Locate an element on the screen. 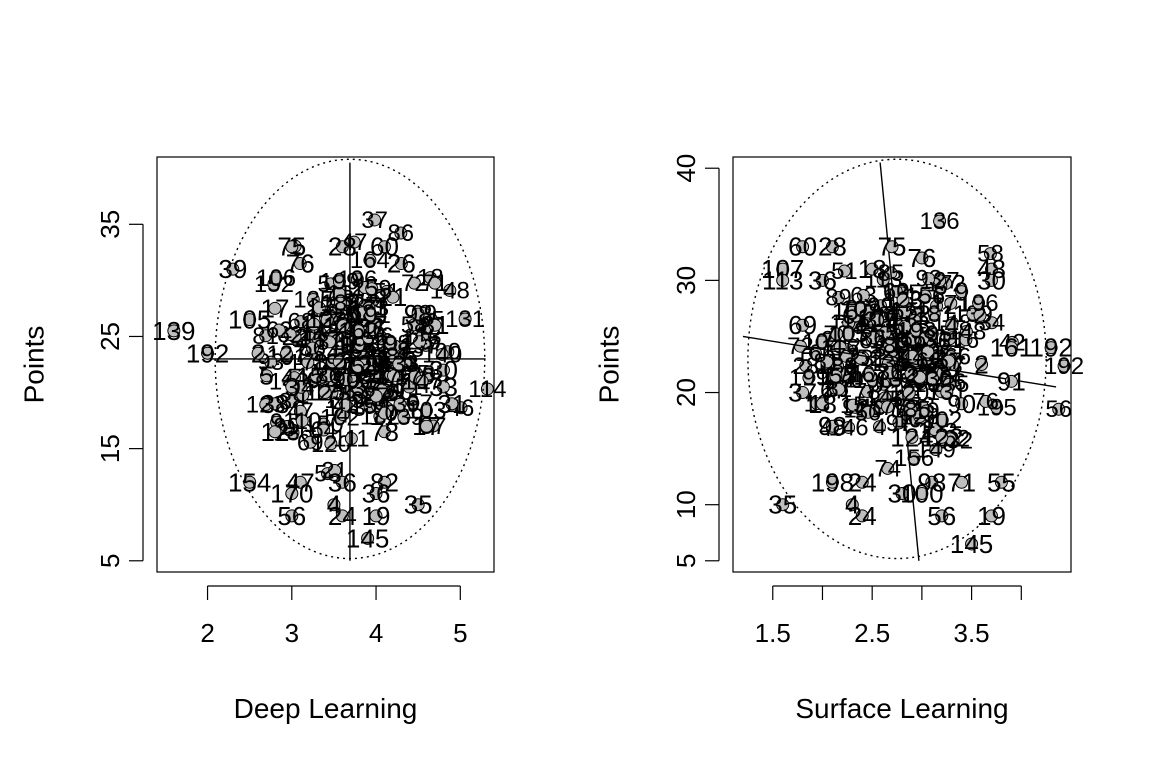  point-id-label: 139 is located at coordinates (173, 331).